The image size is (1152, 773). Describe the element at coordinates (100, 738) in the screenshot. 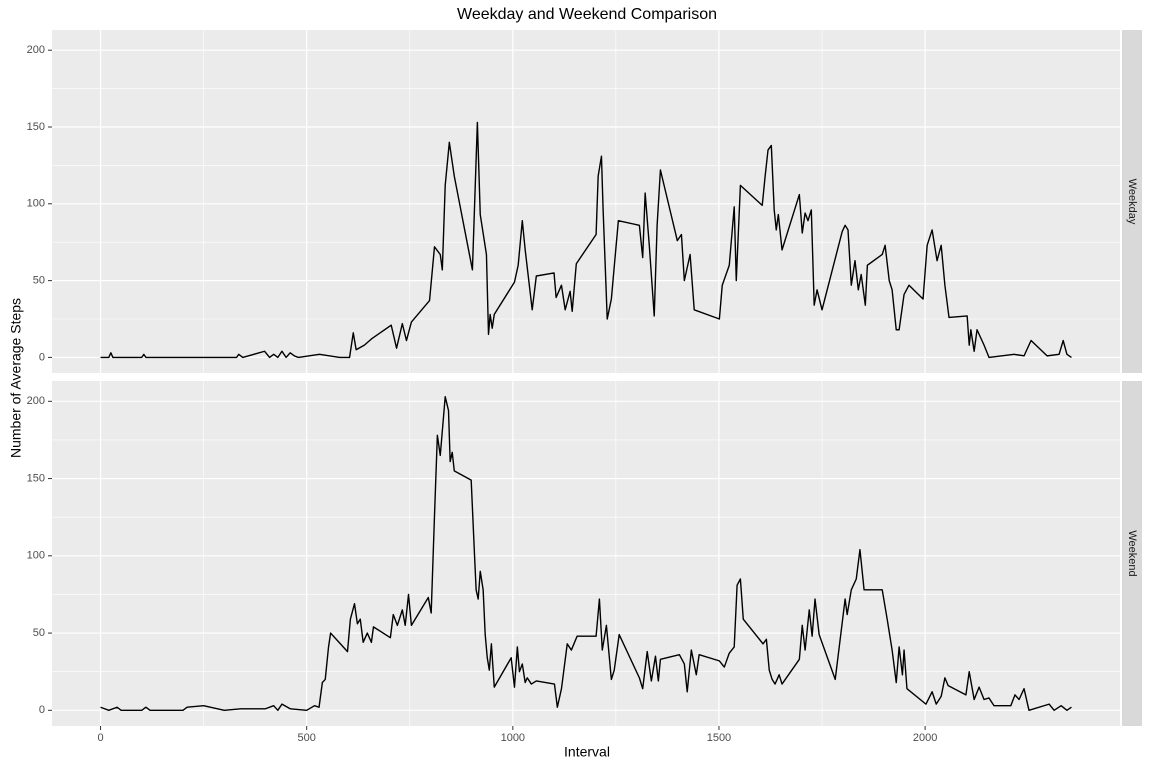

I see `x-tick-label: 0` at that location.